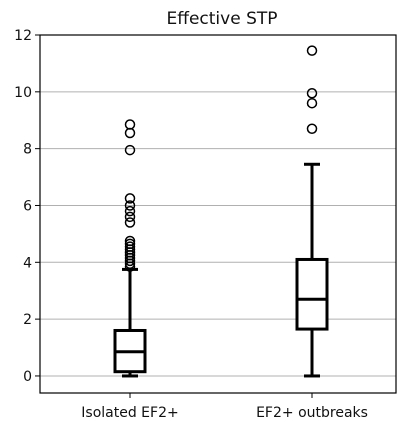 This screenshot has height=422, width=399. Describe the element at coordinates (27, 263) in the screenshot. I see `y-tick-label: 4` at that location.